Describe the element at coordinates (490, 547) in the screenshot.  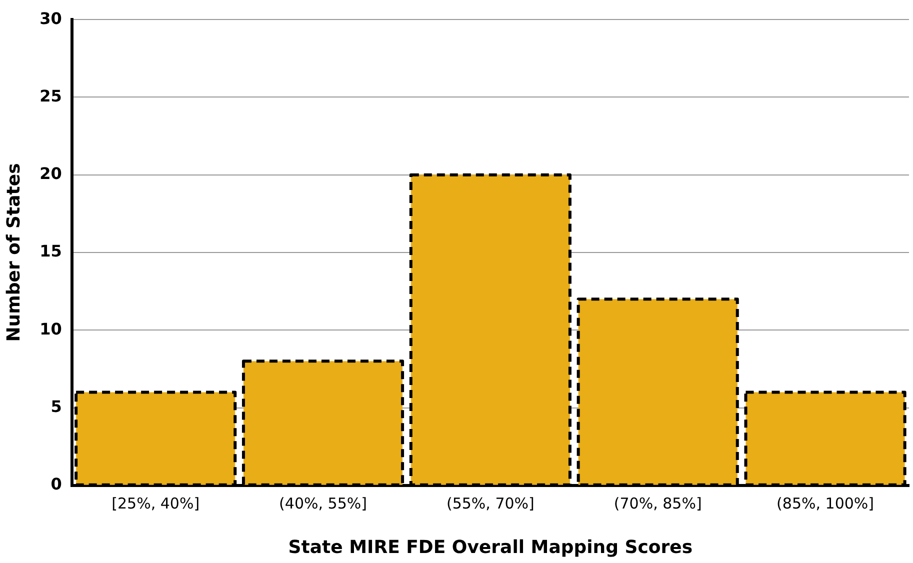
I see `x-axis-title: State MIRE FDE Overall Mapping Scores` at that location.